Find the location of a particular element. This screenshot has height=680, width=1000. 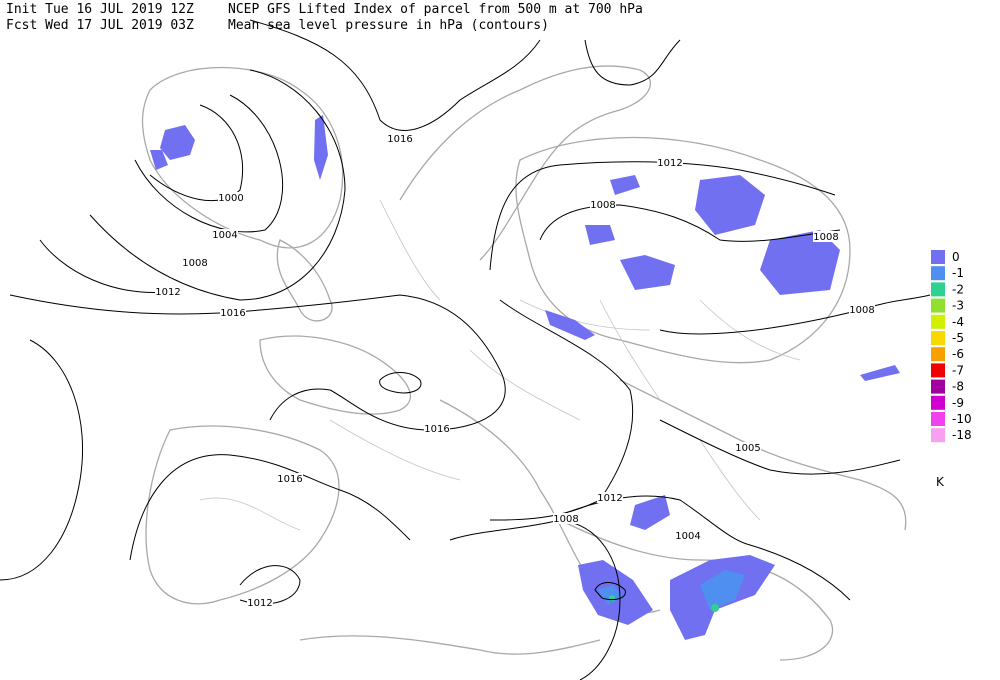

legend-label: -9 is located at coordinates (958, 403).